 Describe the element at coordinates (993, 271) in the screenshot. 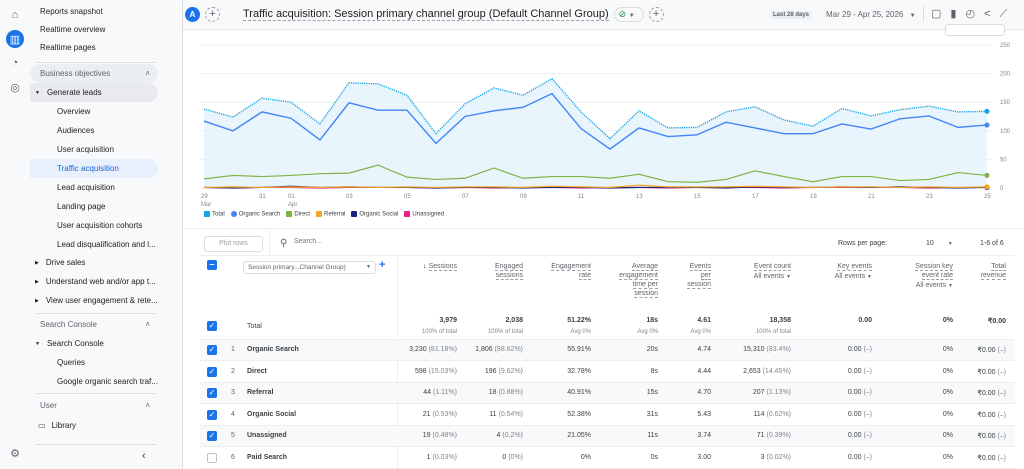

I see `column-header: Total revenue` at that location.